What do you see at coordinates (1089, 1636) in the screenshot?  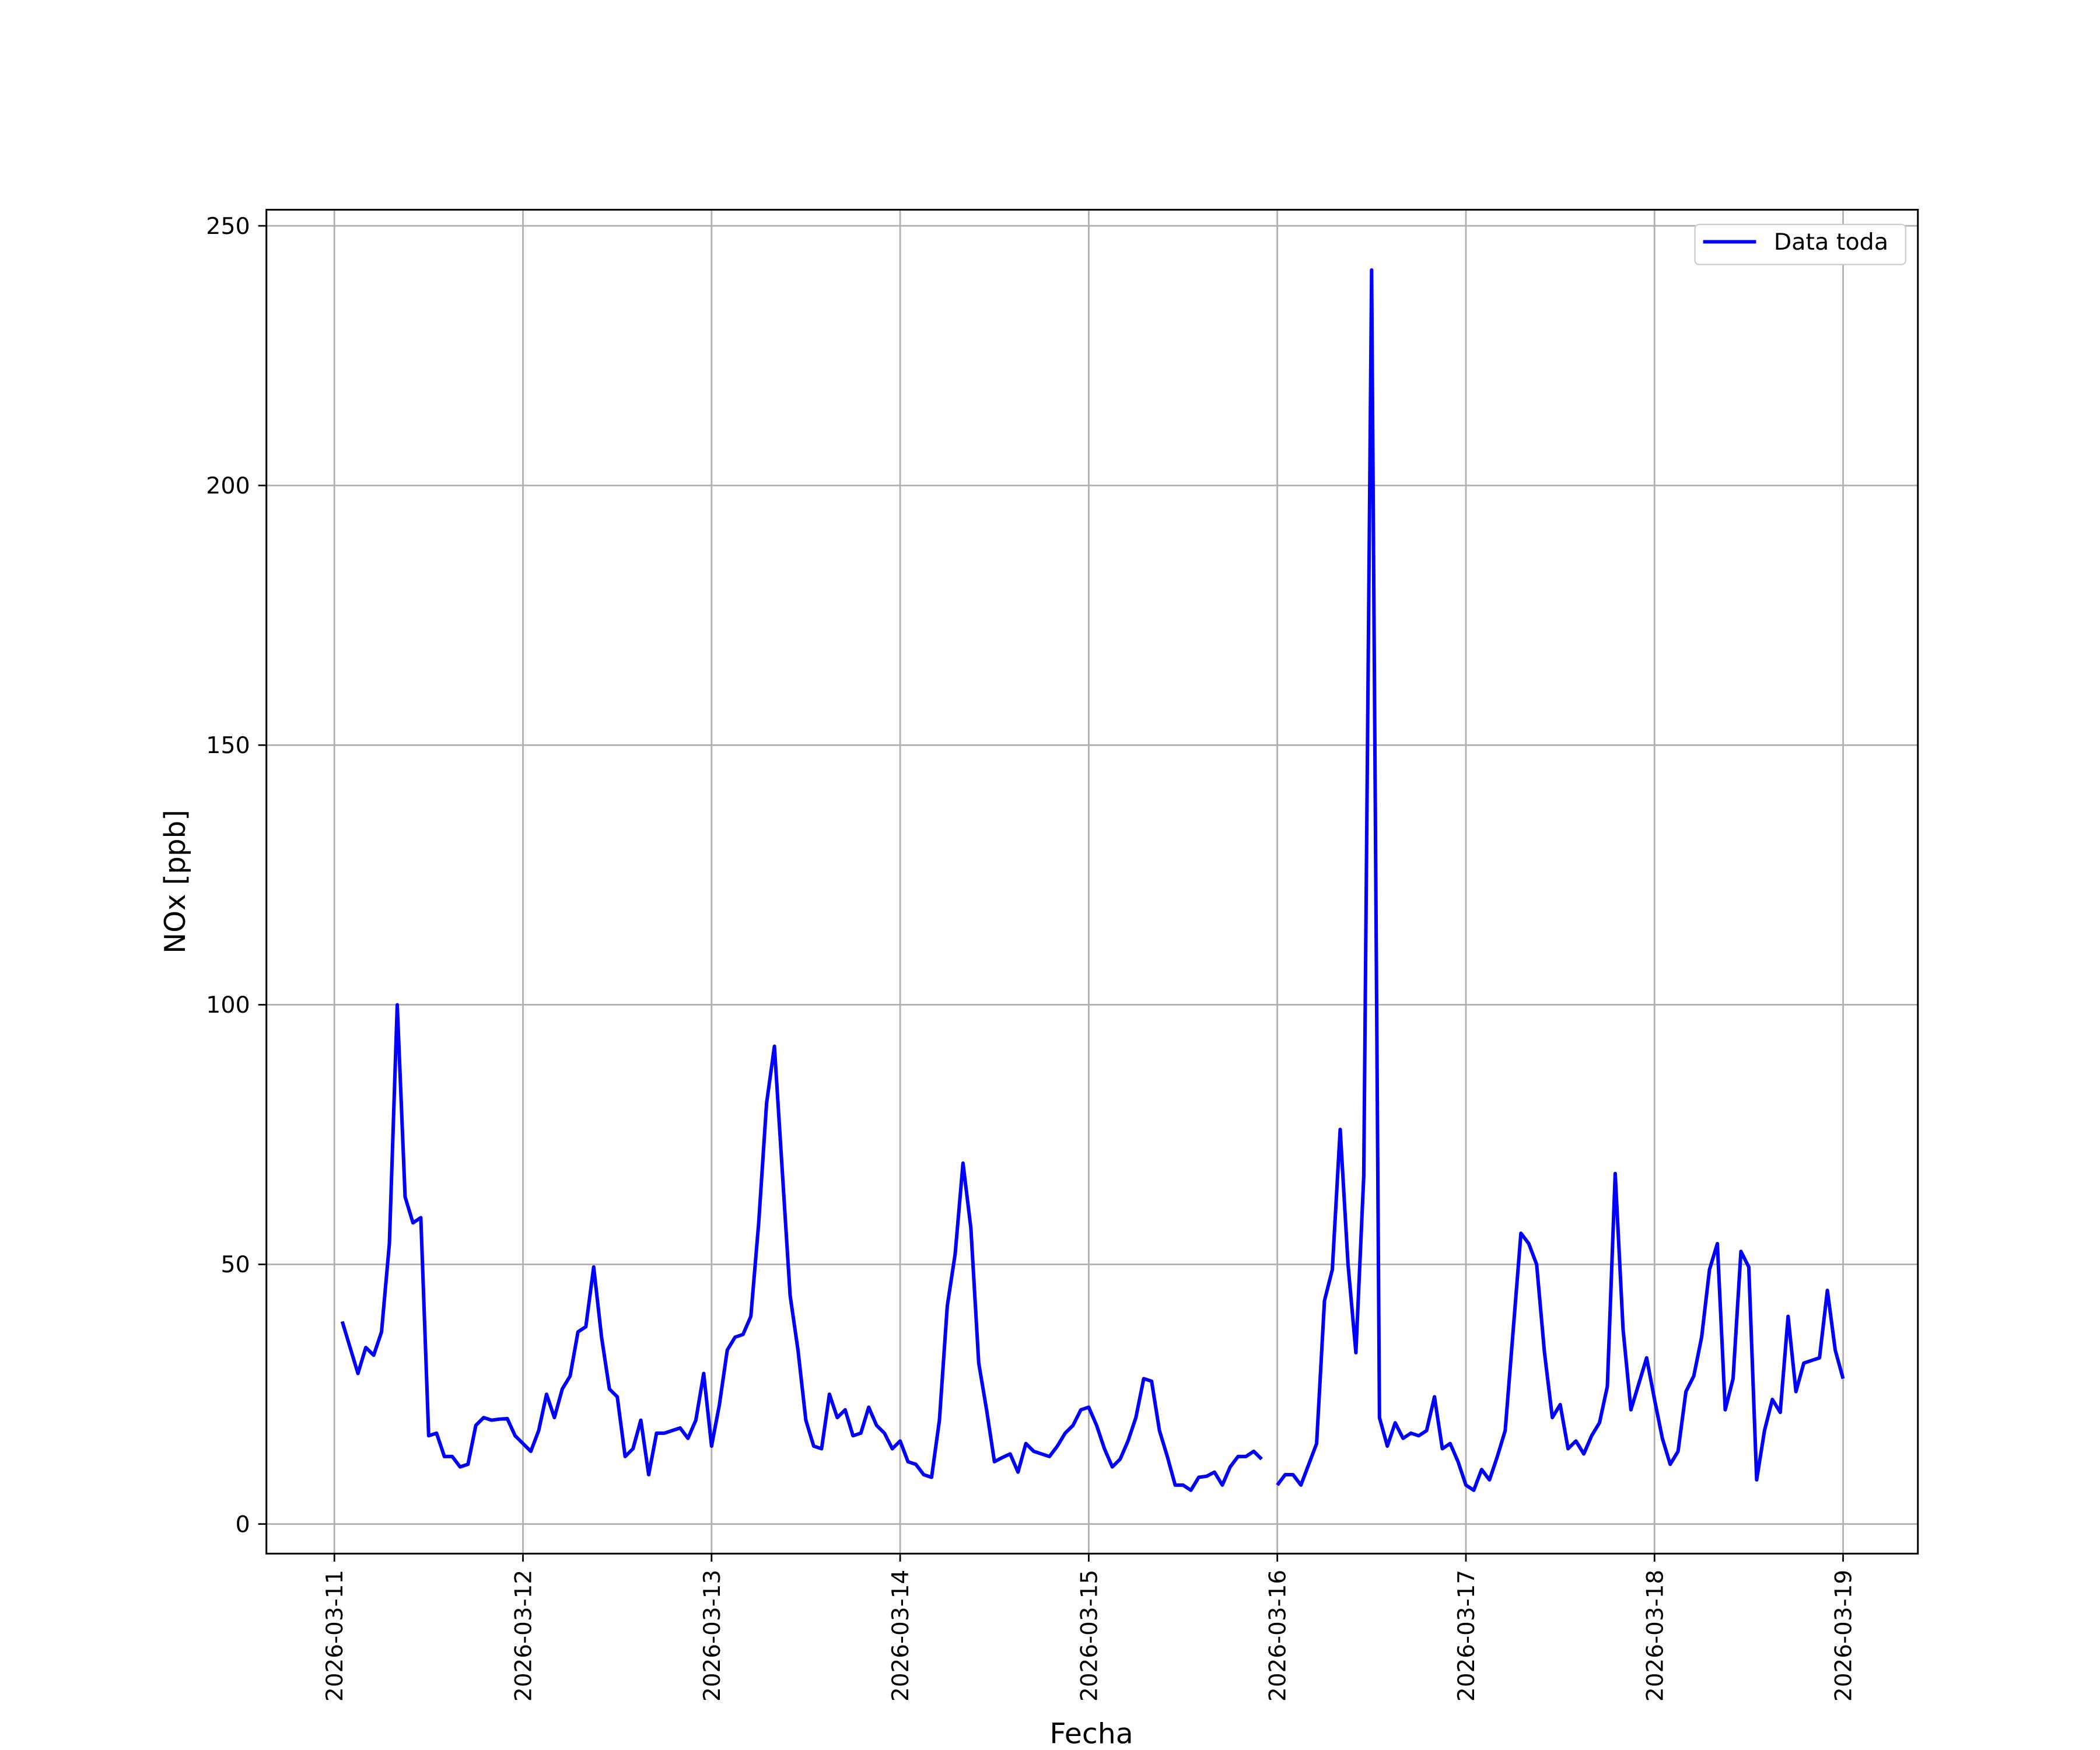 I see `x-tick-label: 2026-03-15` at bounding box center [1089, 1636].